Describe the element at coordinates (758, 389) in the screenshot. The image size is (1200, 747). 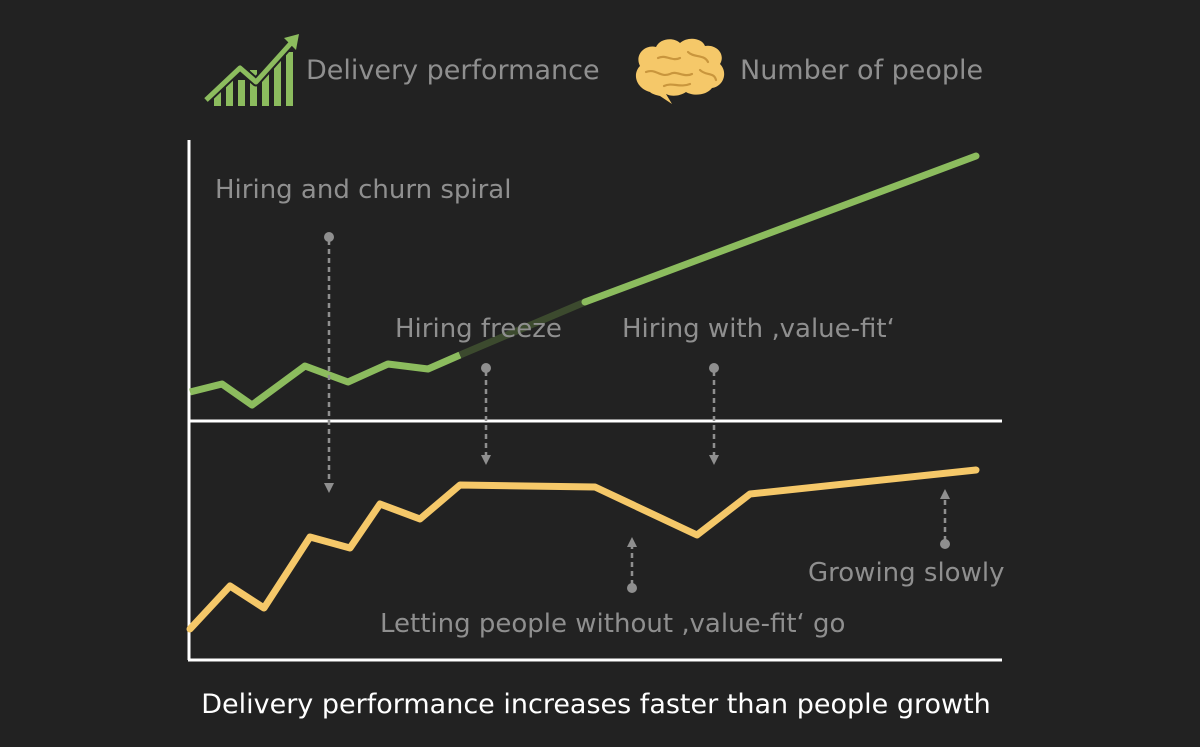
I see `annotation-hiring-value-fit: Hiring with ‚value-fit‘` at that location.